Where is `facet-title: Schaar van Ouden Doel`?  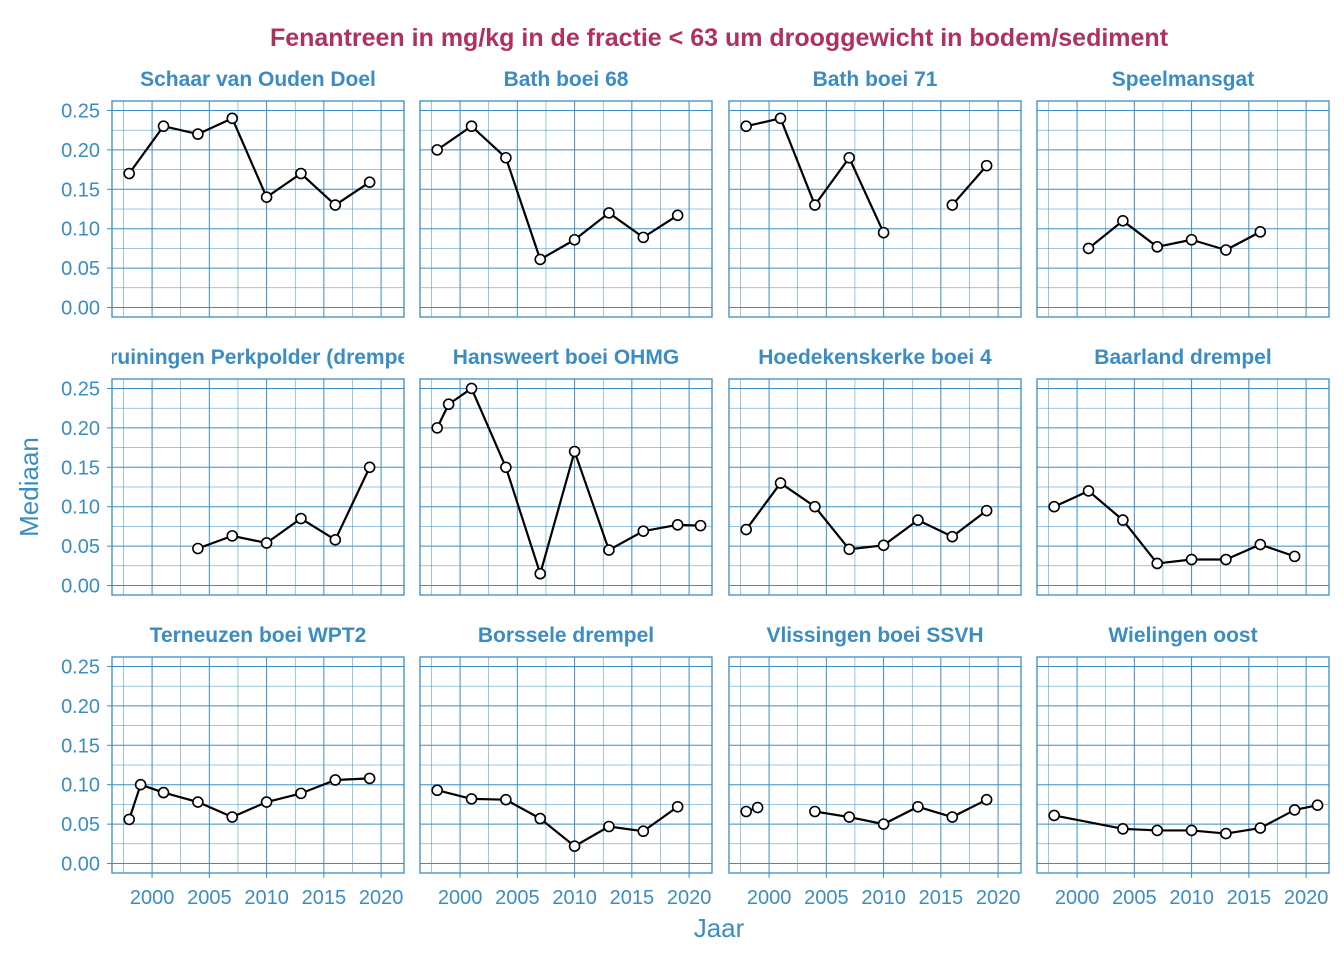 facet-title: Schaar van Ouden Doel is located at coordinates (258, 79).